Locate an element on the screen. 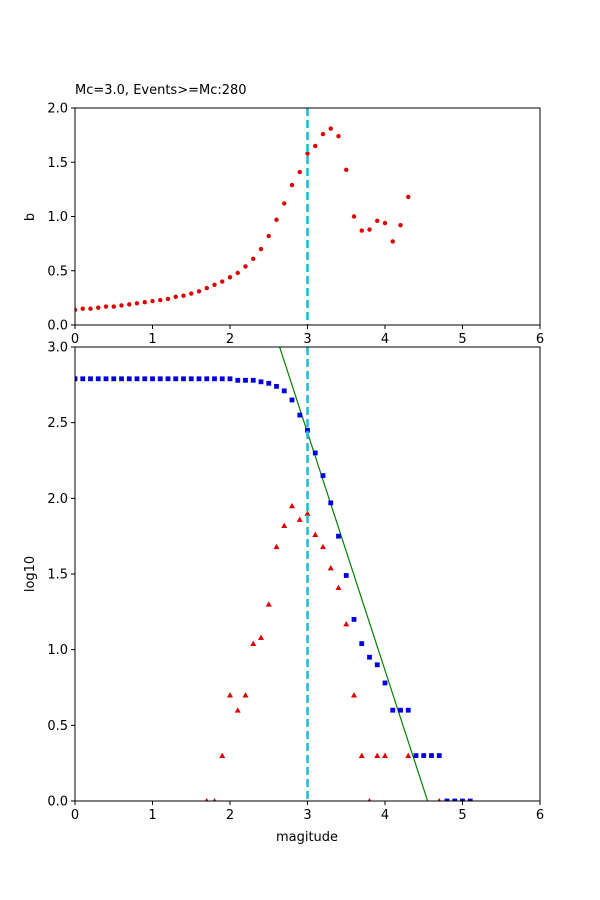 This screenshot has width=600, height=900. top-chart-title: Mc=3.0, Events>=Mc:280 is located at coordinates (161, 90).